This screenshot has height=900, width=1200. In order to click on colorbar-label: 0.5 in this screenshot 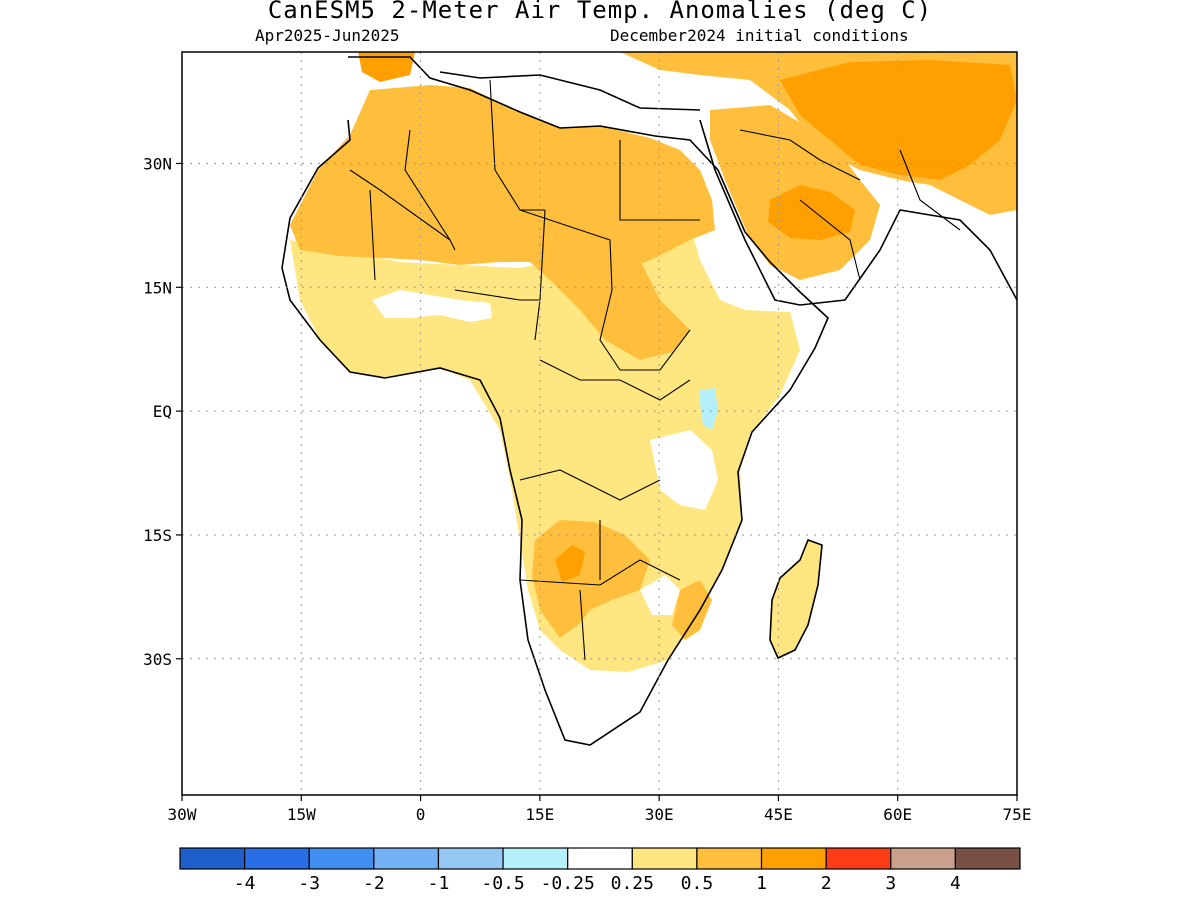, I will do `click(697, 883)`.